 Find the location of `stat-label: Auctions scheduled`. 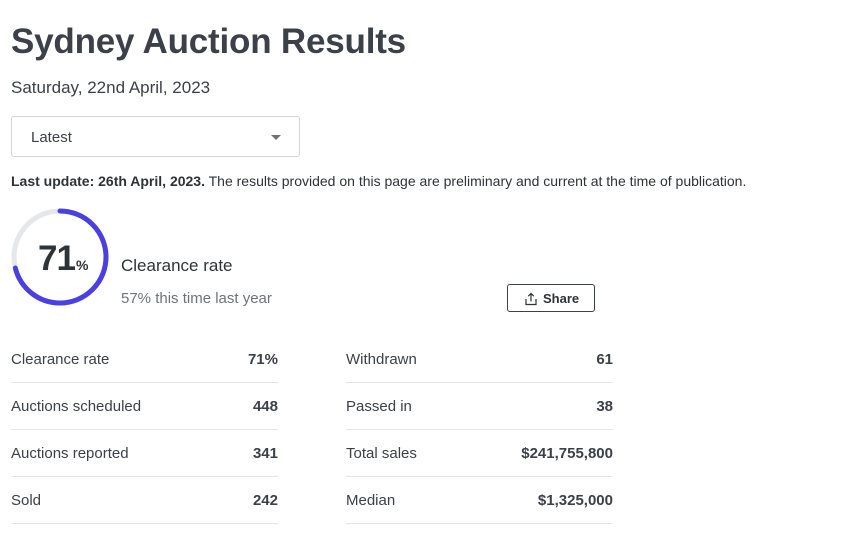

stat-label: Auctions scheduled is located at coordinates (76, 406).